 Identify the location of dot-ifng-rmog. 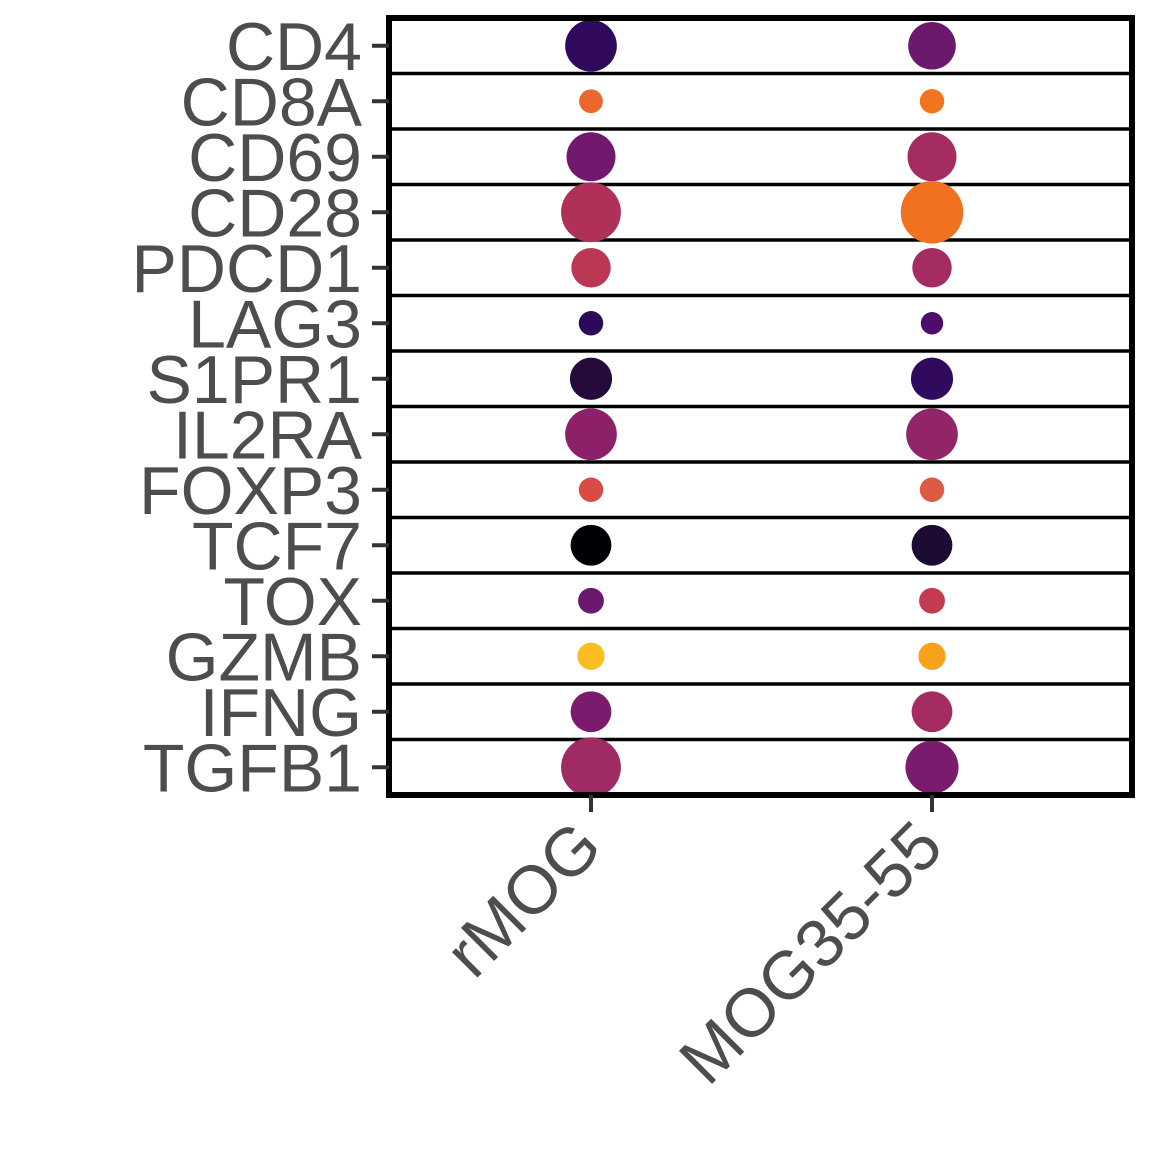
(591, 712).